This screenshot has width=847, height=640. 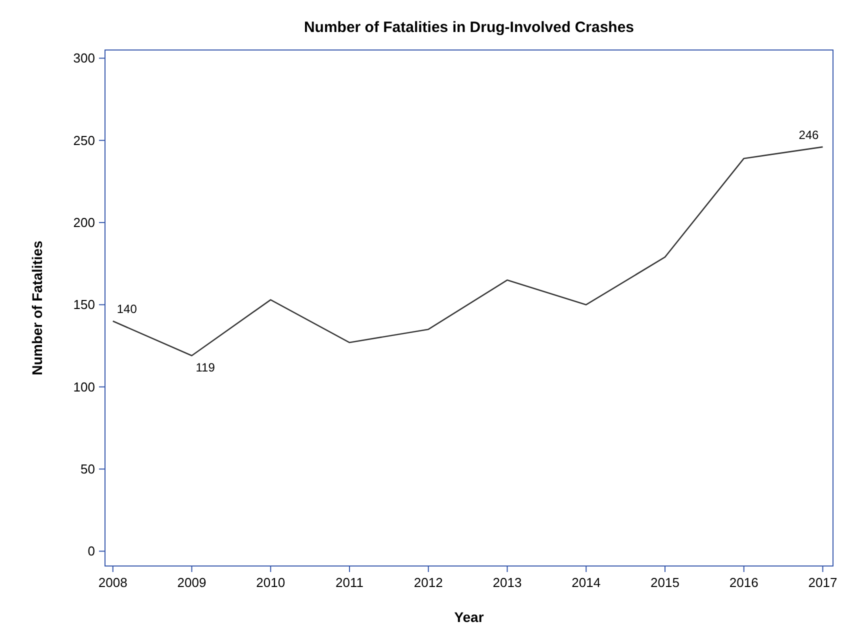 What do you see at coordinates (84, 304) in the screenshot?
I see `y-tick-label: 150` at bounding box center [84, 304].